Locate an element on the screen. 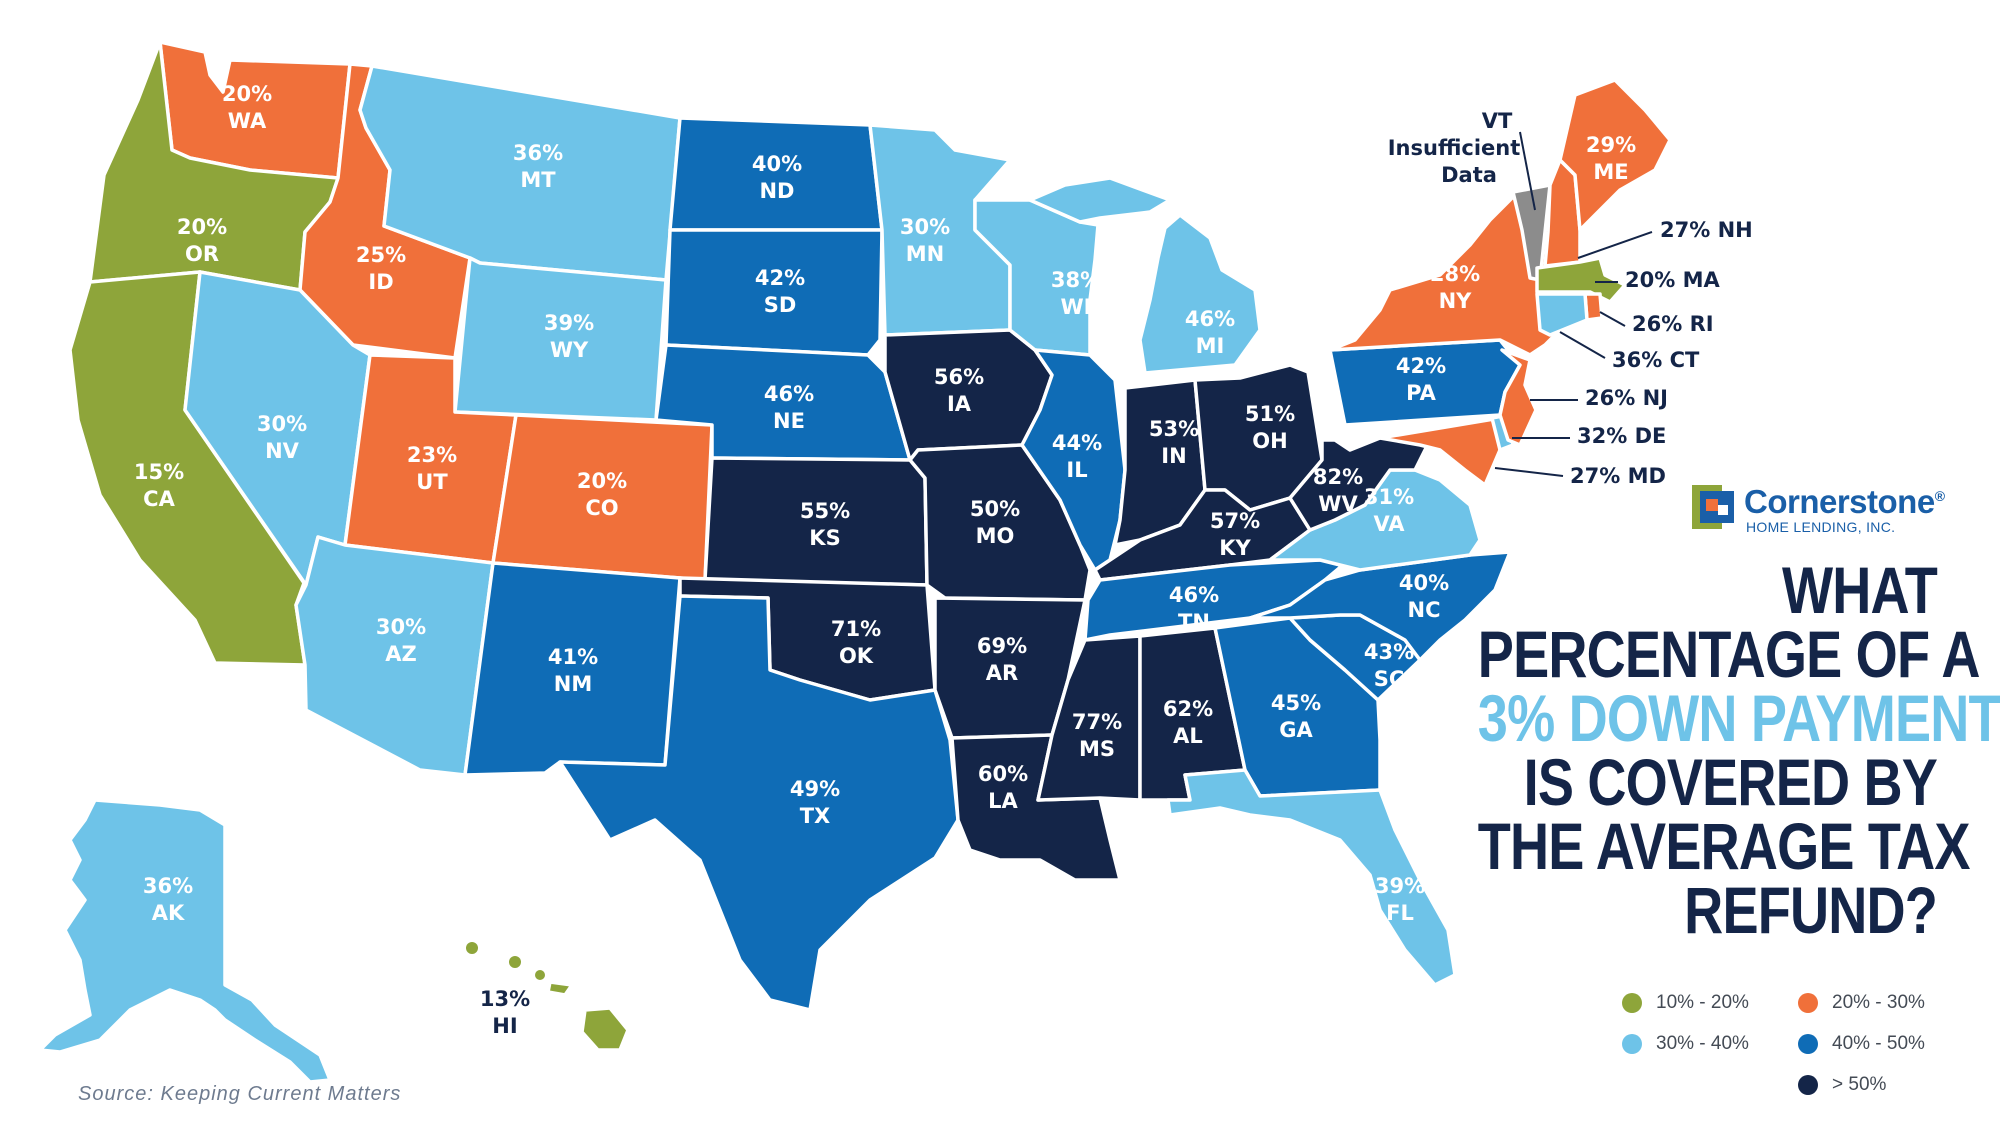 The image size is (2000, 1146). callout-NH: 27% NH is located at coordinates (1706, 230).